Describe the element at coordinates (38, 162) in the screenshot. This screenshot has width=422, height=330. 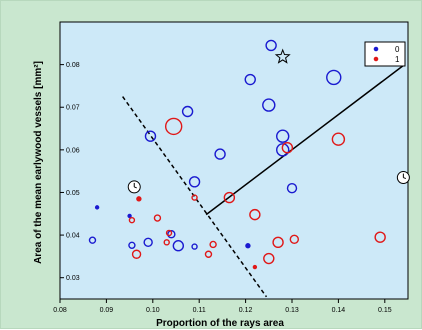
I see `y-axis-label: Area of the mean earlywood vessels [mm²]` at that location.